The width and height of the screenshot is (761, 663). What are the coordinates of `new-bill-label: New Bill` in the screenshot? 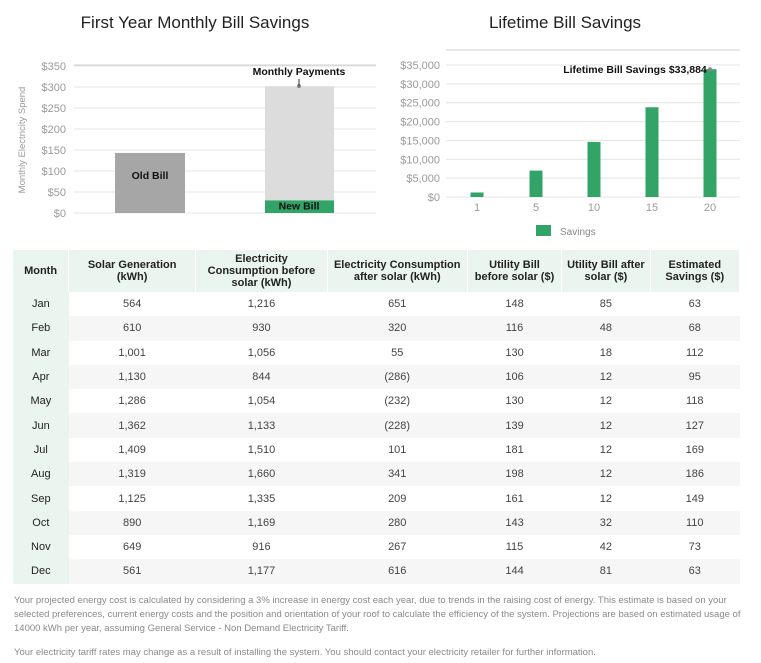 It's located at (299, 206).